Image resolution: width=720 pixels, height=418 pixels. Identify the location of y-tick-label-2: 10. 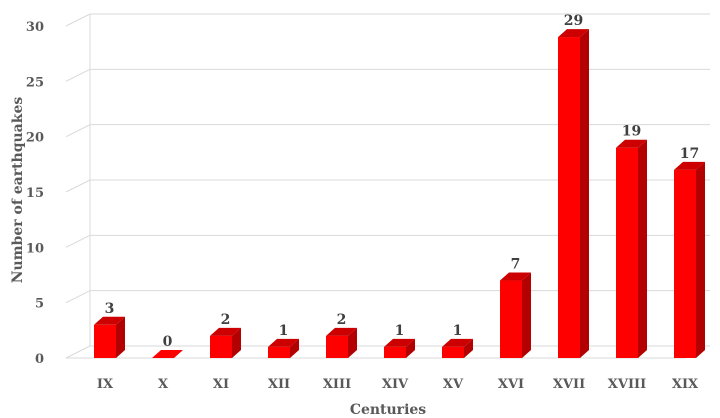
(35, 248).